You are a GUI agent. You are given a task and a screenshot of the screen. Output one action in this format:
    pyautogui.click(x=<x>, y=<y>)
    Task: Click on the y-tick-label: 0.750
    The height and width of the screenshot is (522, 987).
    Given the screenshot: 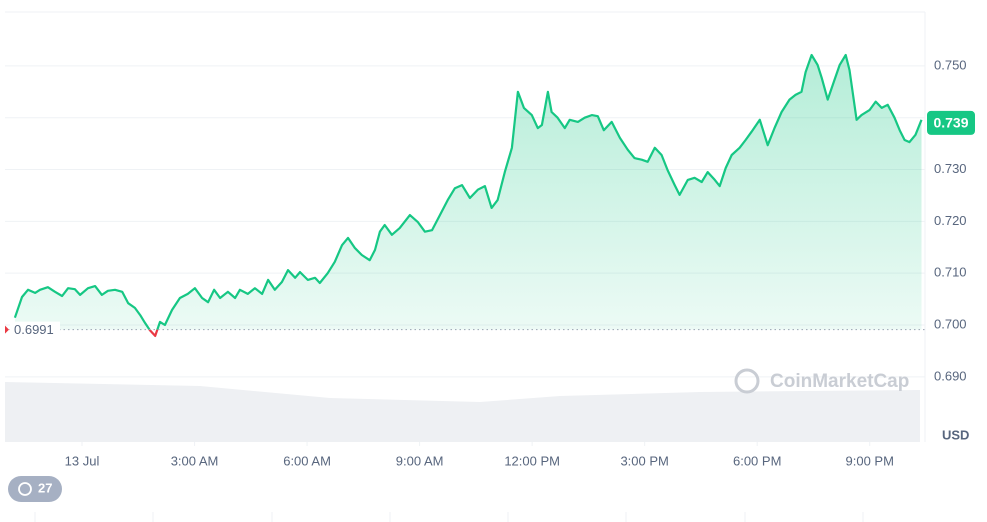 What is the action you would take?
    pyautogui.click(x=950, y=64)
    